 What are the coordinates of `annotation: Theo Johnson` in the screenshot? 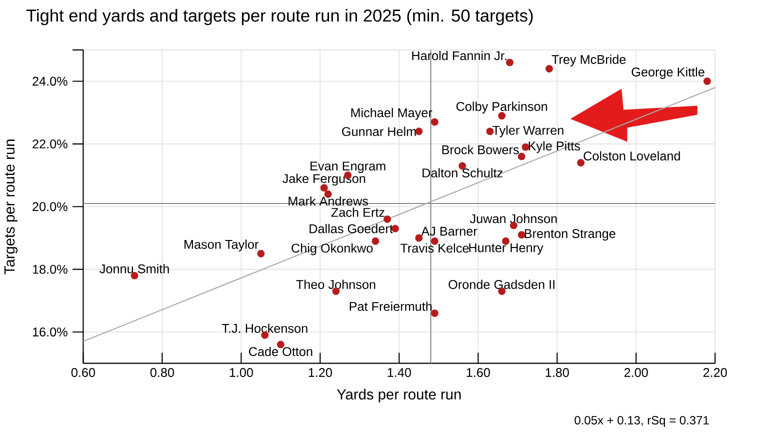 It's located at (336, 284).